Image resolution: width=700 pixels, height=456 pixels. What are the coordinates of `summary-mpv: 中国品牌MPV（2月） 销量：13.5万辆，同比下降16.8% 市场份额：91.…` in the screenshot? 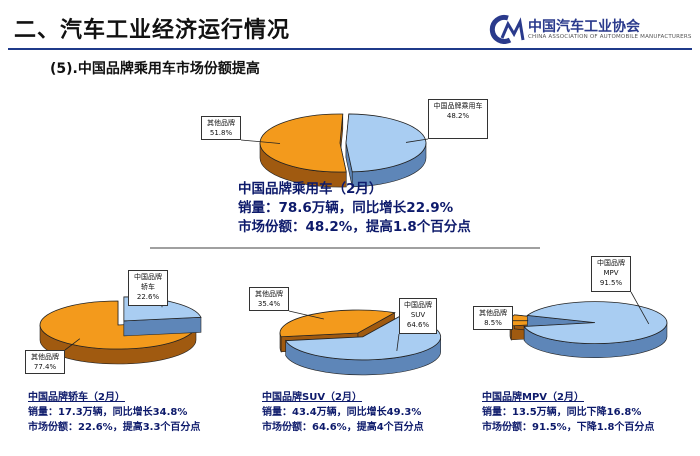 It's located at (568, 412).